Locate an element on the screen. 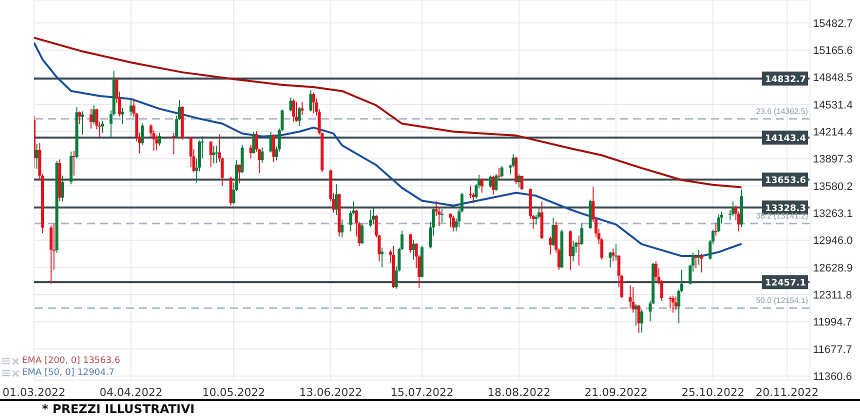  ref-line-label: 23.6 (14362.5) is located at coordinates (782, 111).